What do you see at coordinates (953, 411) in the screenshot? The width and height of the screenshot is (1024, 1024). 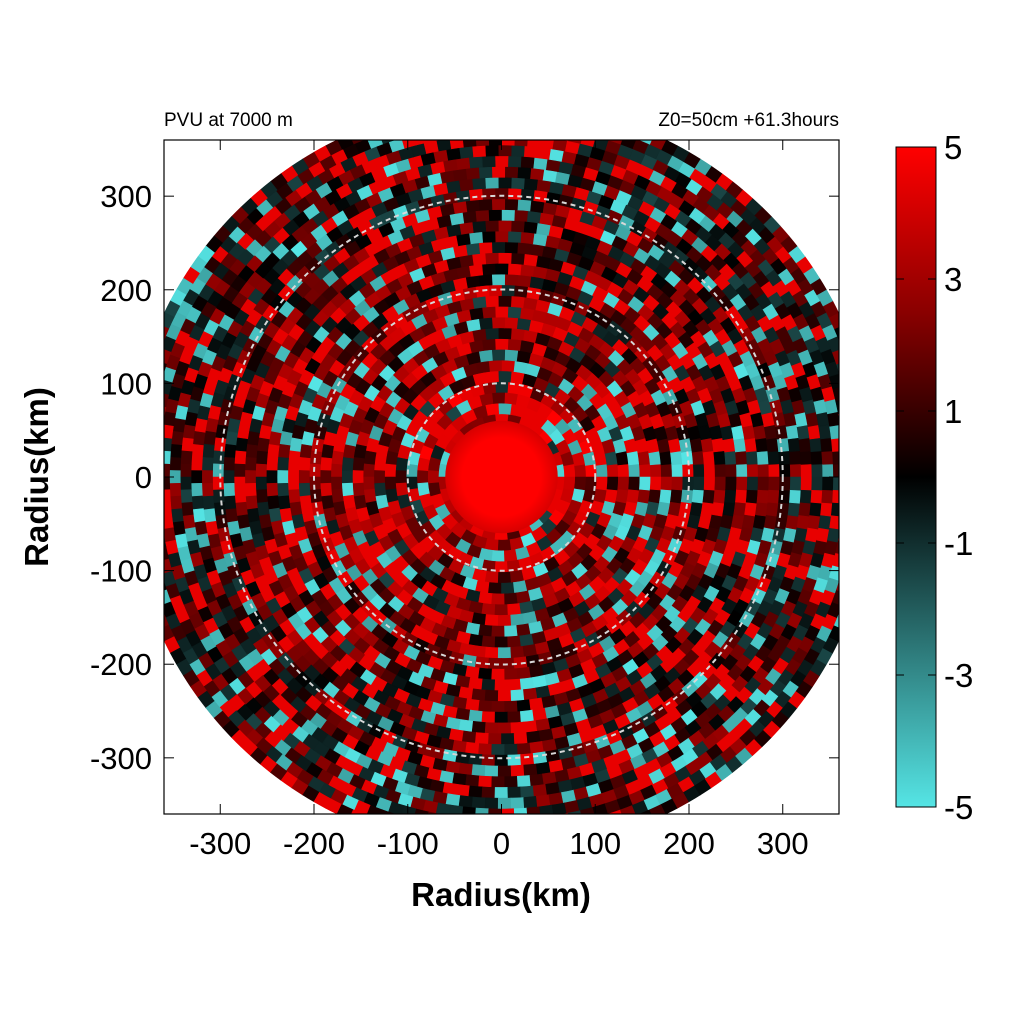 I see `colorbar-tick-label: 1` at bounding box center [953, 411].